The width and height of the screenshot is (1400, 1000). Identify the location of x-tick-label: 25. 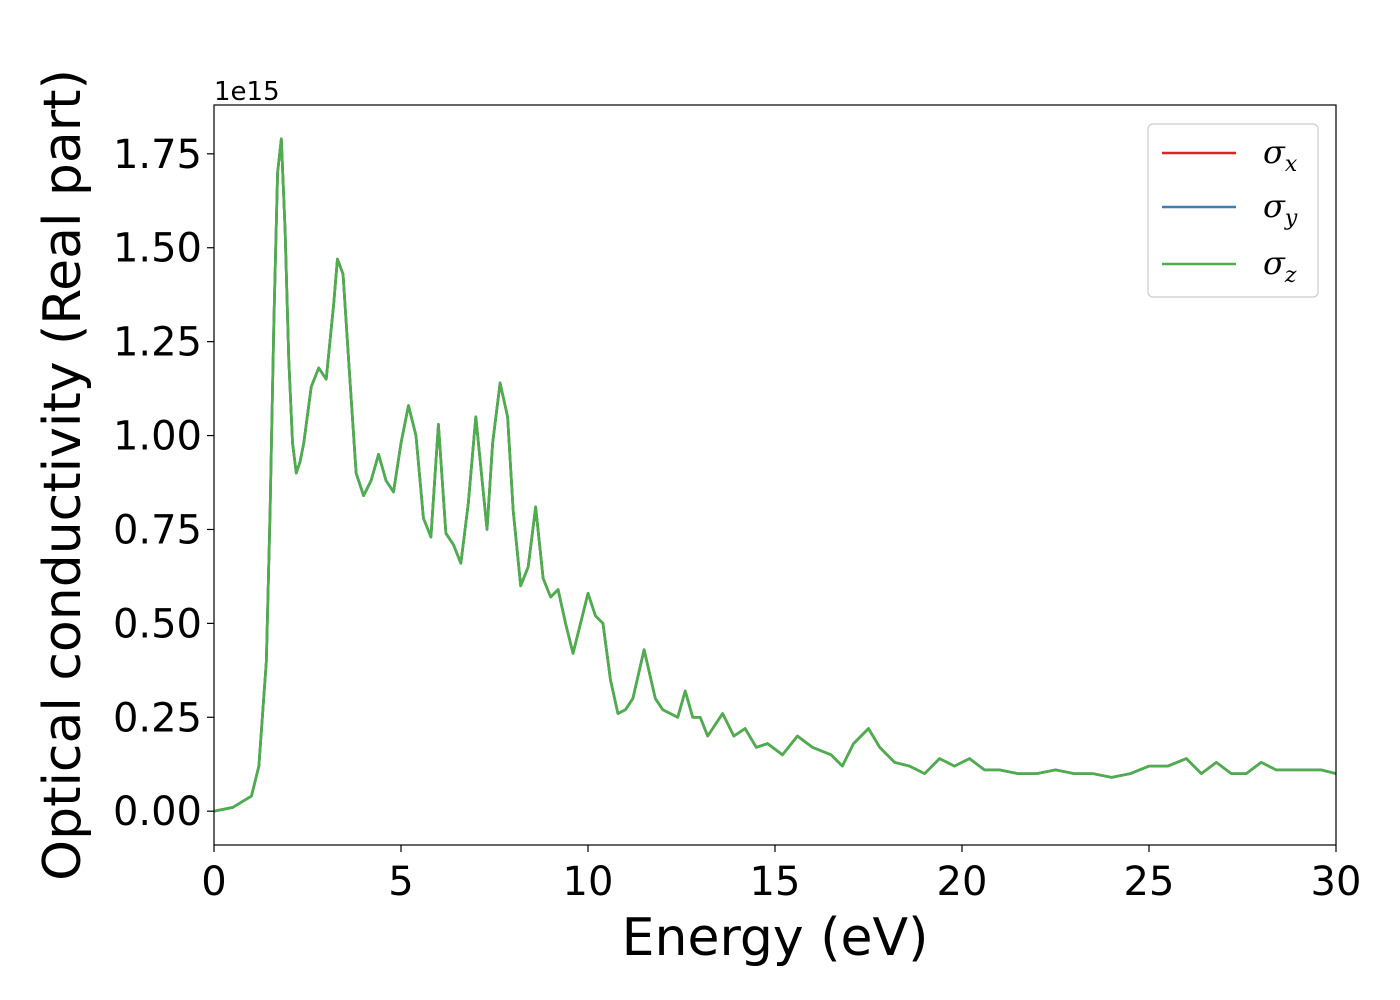
(1149, 882).